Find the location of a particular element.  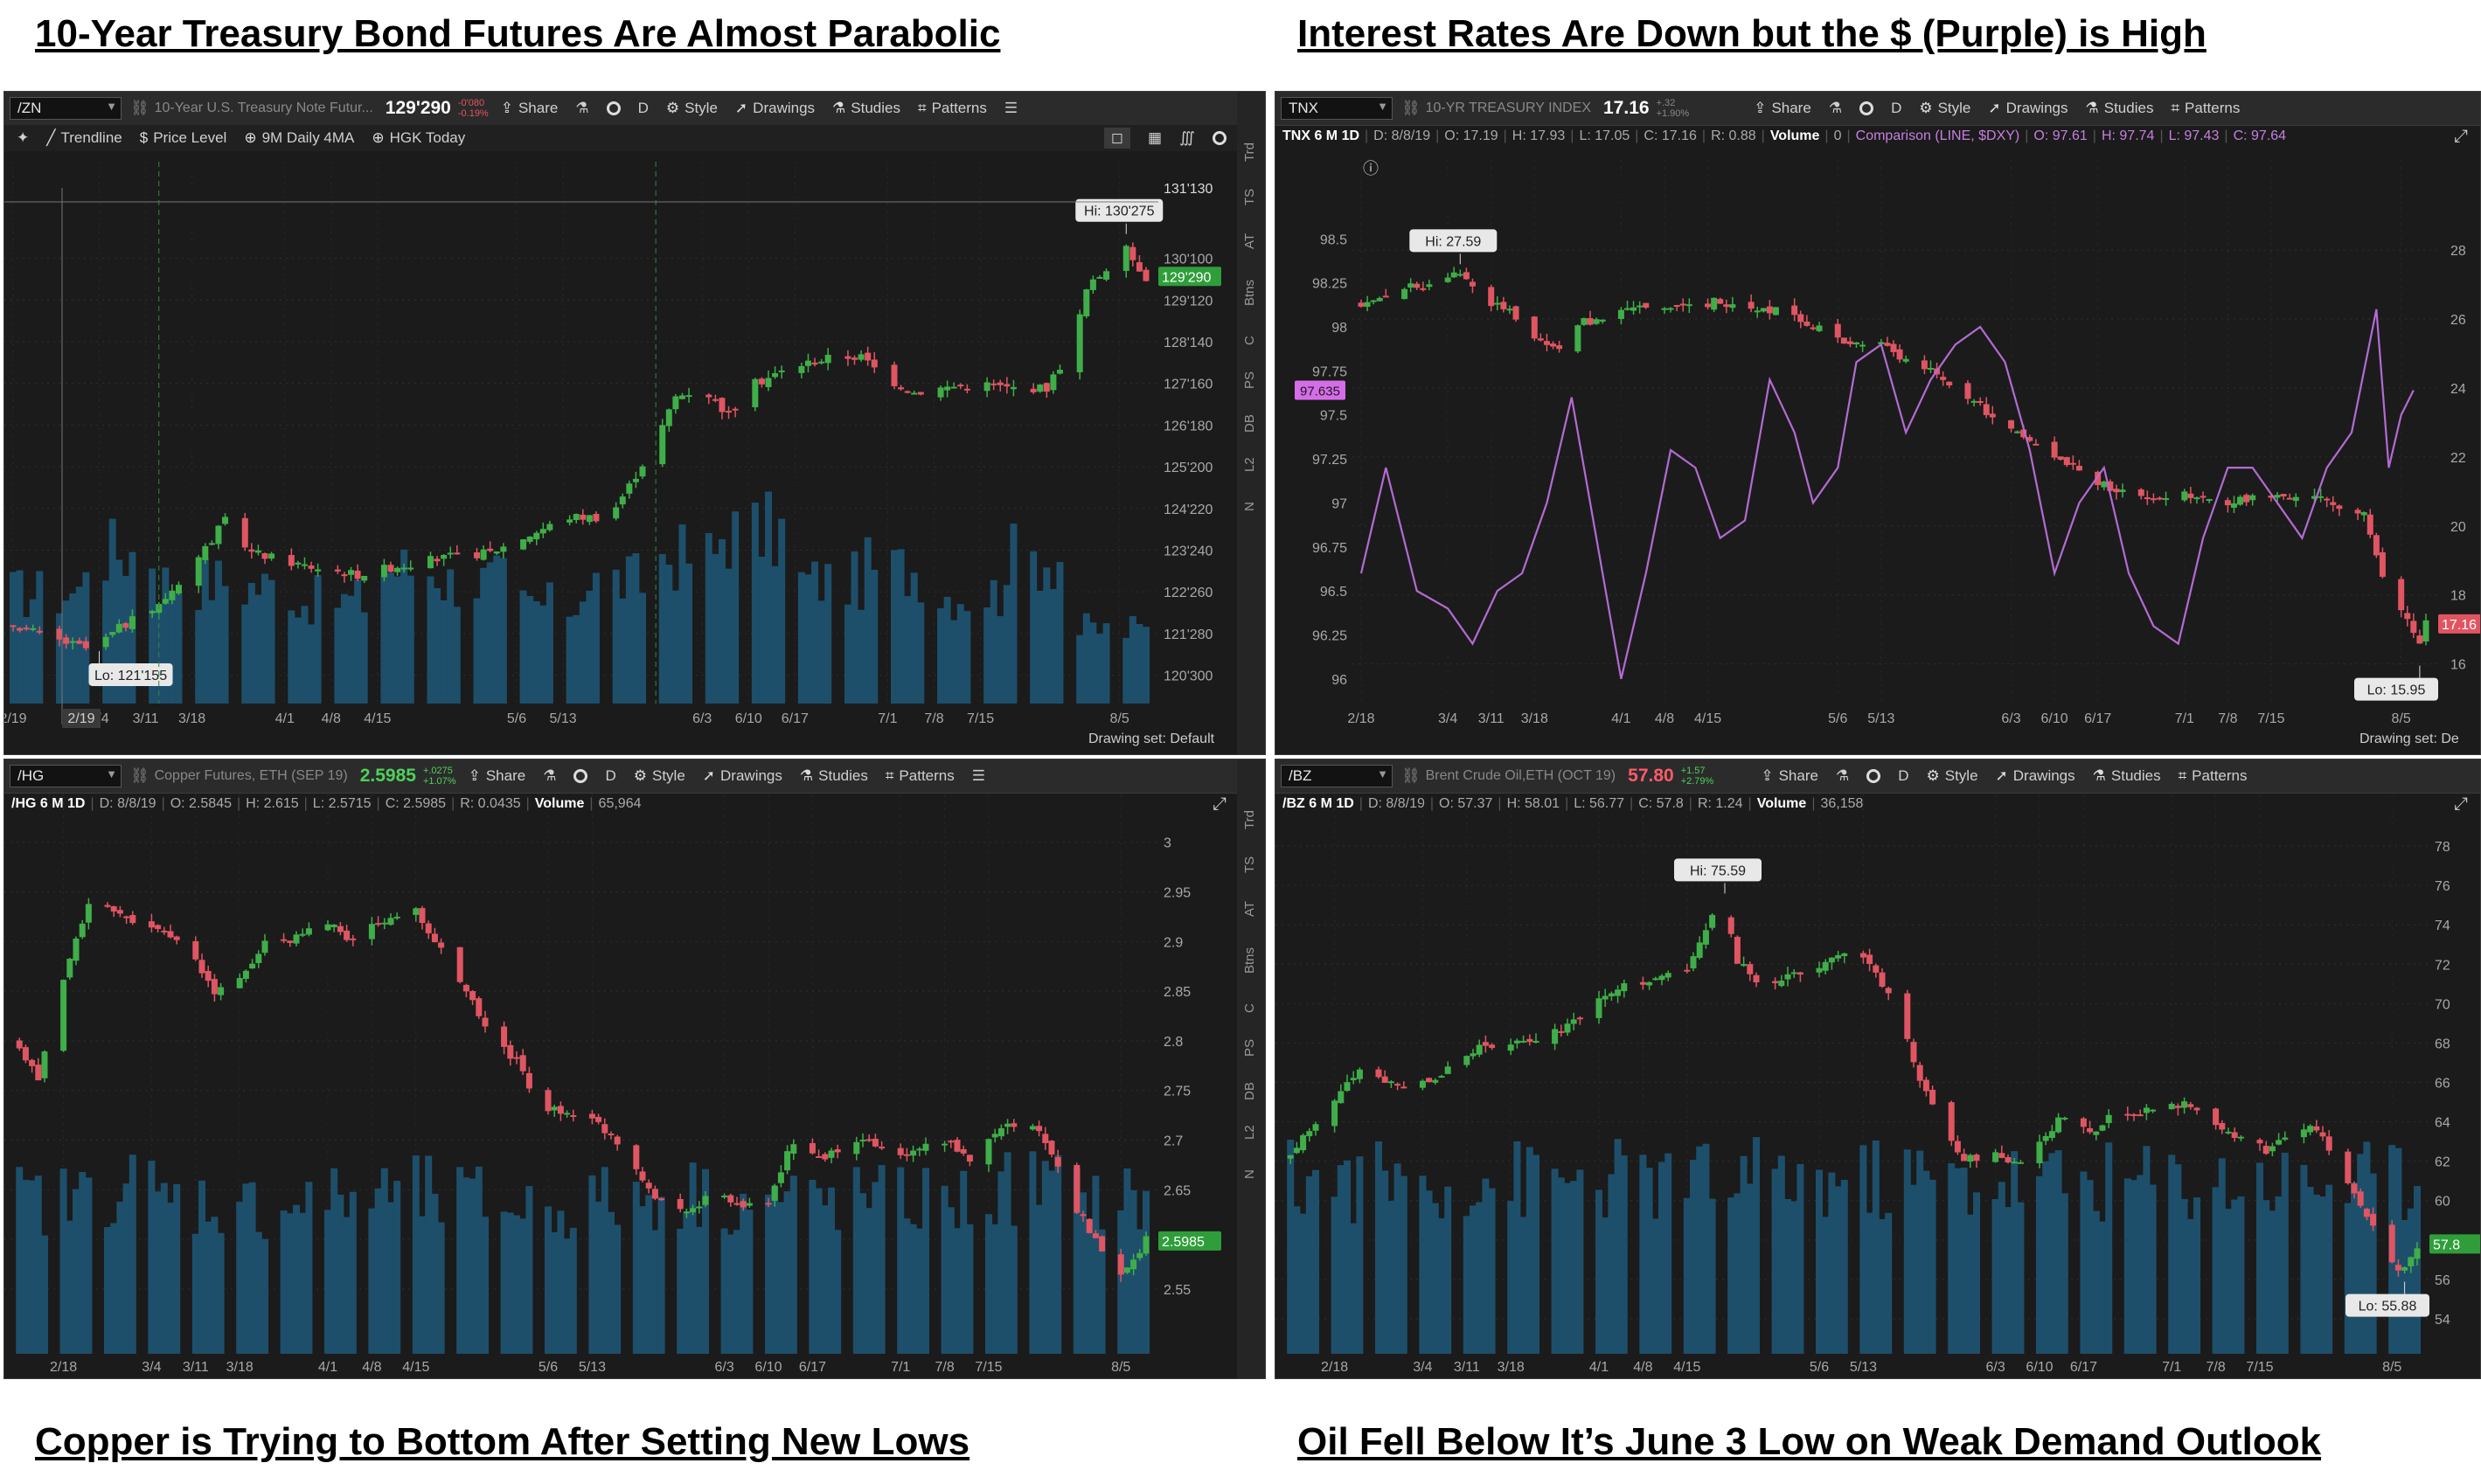

price-level-button: $ Price Level is located at coordinates (183, 137).